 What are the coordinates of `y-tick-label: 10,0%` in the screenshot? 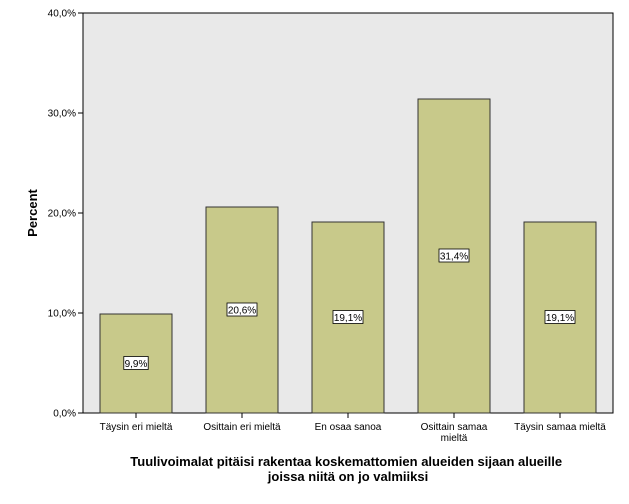 It's located at (62, 314).